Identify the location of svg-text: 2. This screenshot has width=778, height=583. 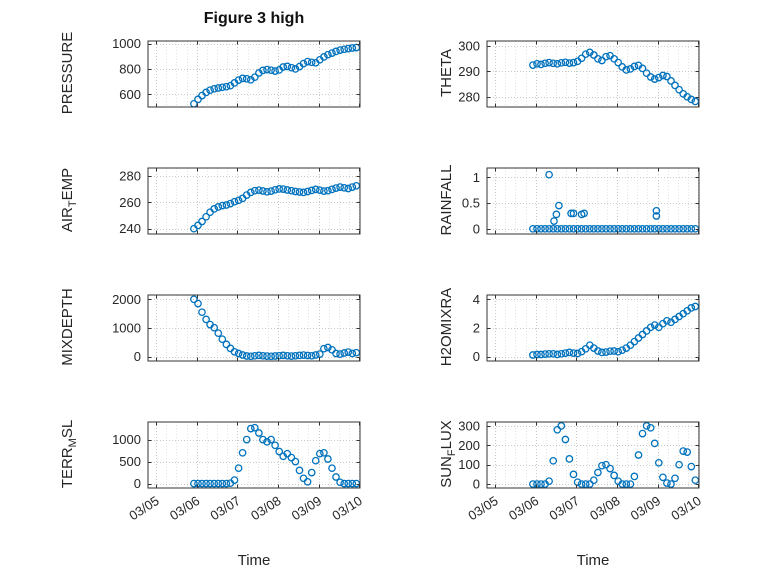
(476, 328).